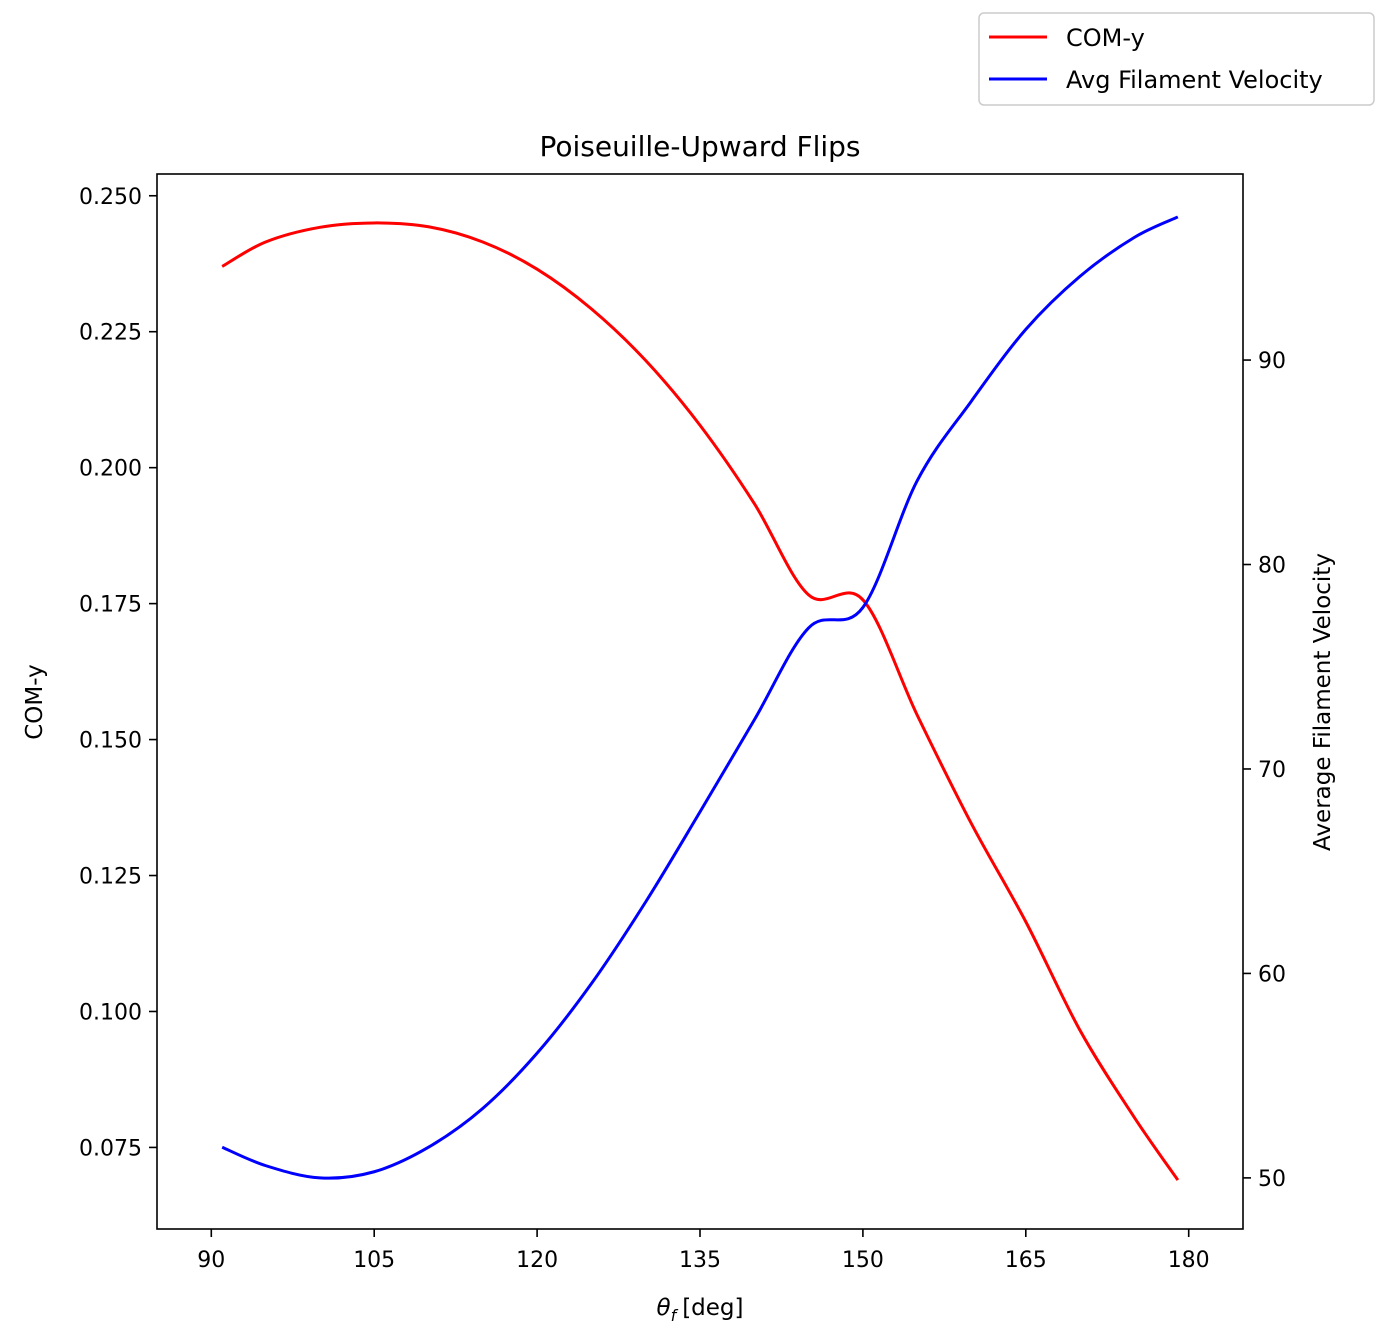  I want to click on y-left-tick-label: 0.125, so click(110, 877).